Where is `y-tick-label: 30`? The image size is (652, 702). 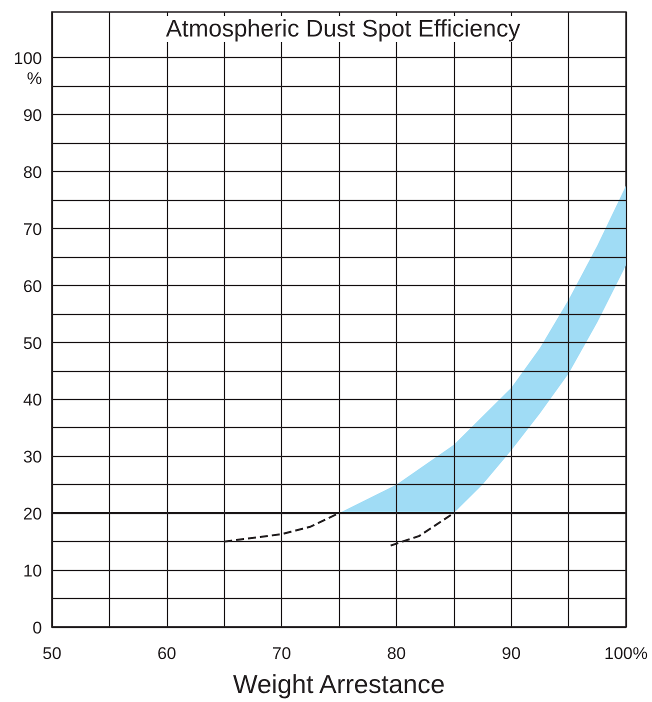
y-tick-label: 30 is located at coordinates (32, 457).